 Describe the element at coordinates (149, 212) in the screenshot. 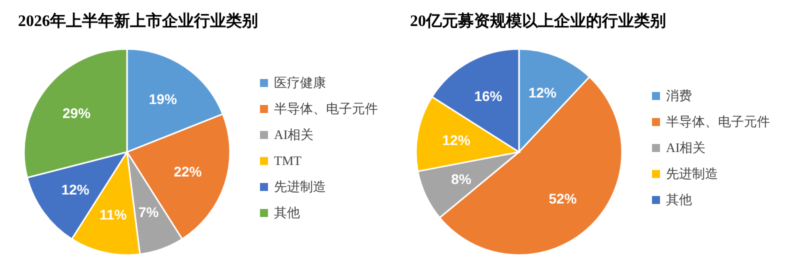

I see `data-label: 7%` at that location.